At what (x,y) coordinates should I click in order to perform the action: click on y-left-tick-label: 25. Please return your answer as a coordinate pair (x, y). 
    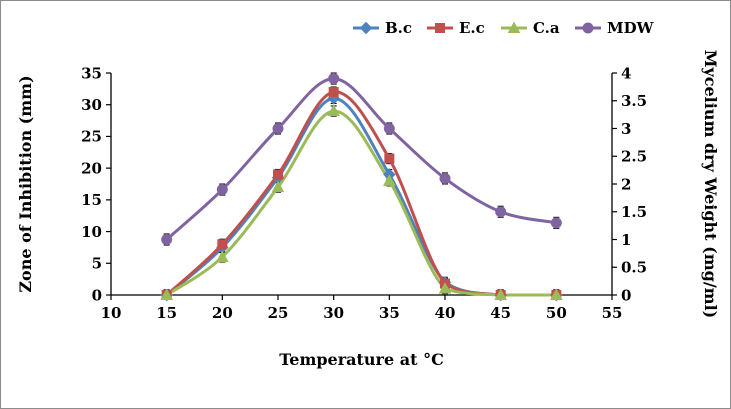
    Looking at the image, I should click on (91, 137).